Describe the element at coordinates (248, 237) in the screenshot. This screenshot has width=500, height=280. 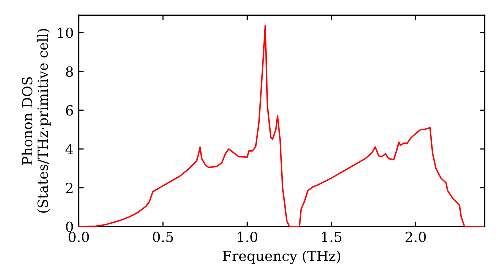
I see `x-tick-label: 1.0` at that location.